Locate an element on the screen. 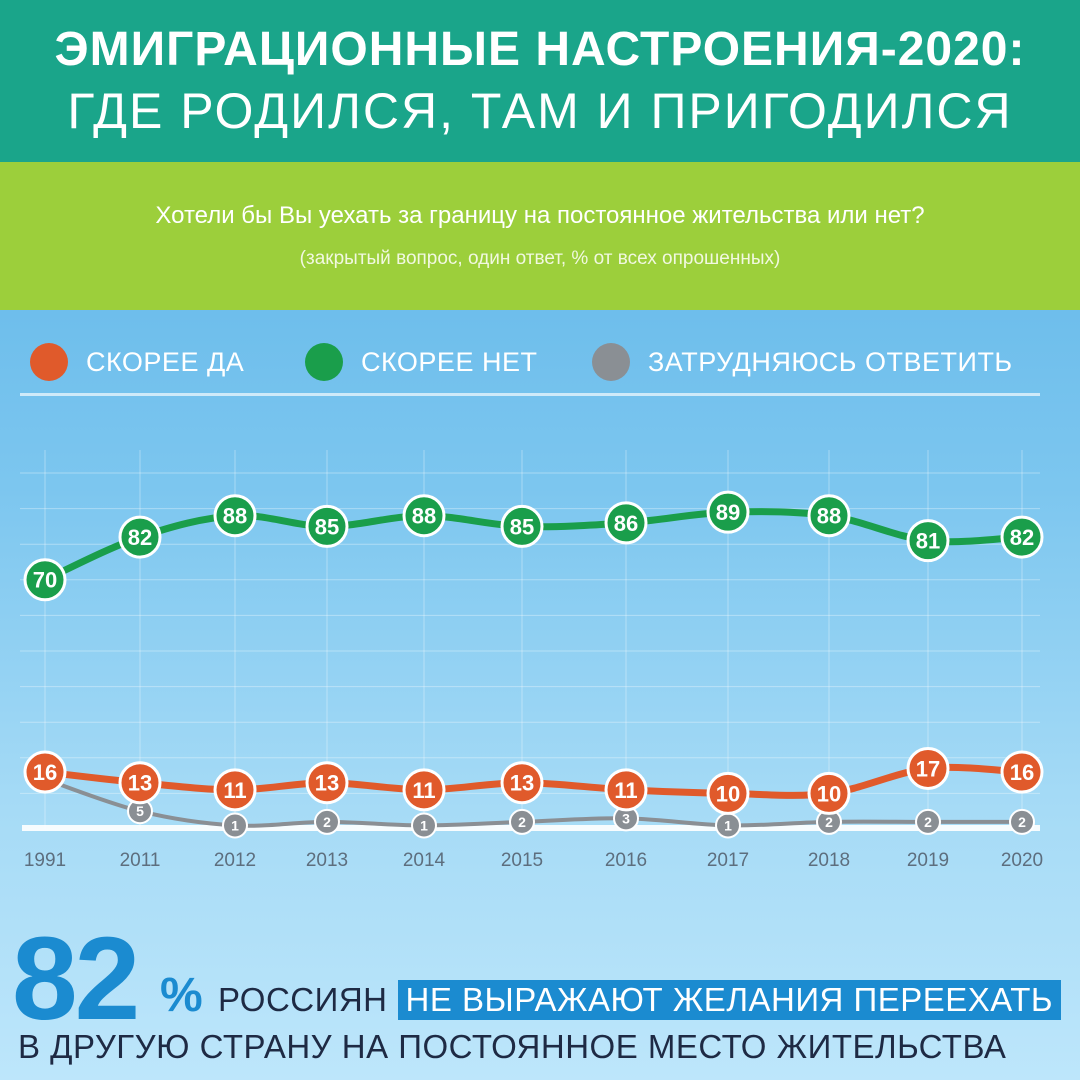 The image size is (1080, 1080). summary-number: 82 is located at coordinates (76, 979).